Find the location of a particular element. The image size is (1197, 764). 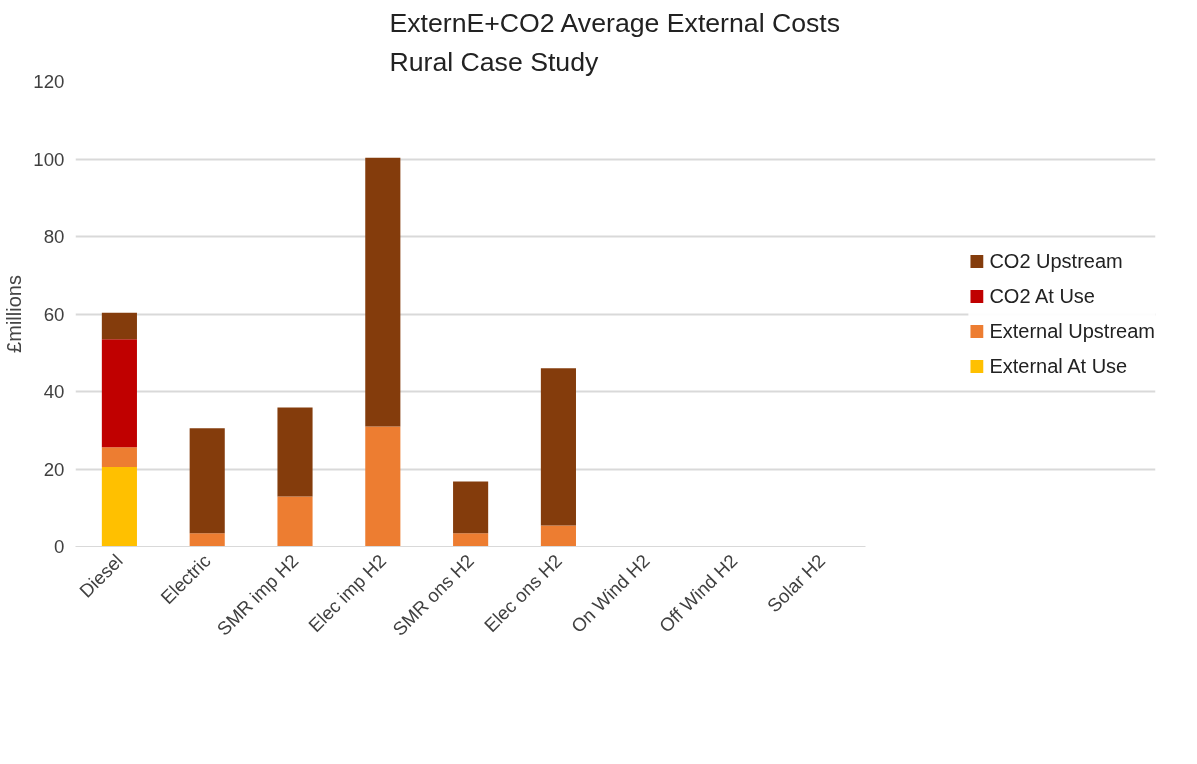

legend-label: CO2 Upstream is located at coordinates (1056, 261).